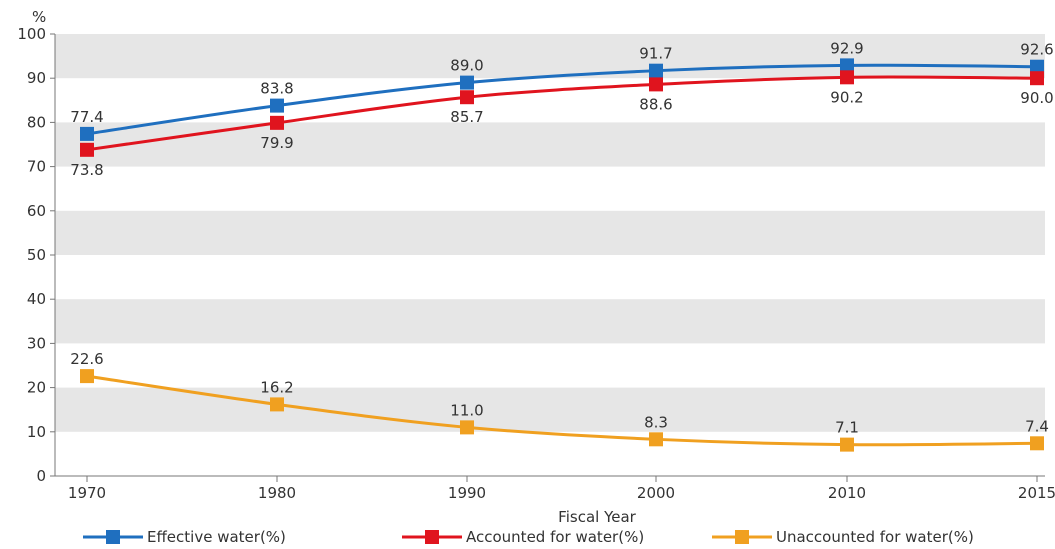 The image size is (1055, 549). I want to click on legend-label: Effective water(%), so click(216, 537).